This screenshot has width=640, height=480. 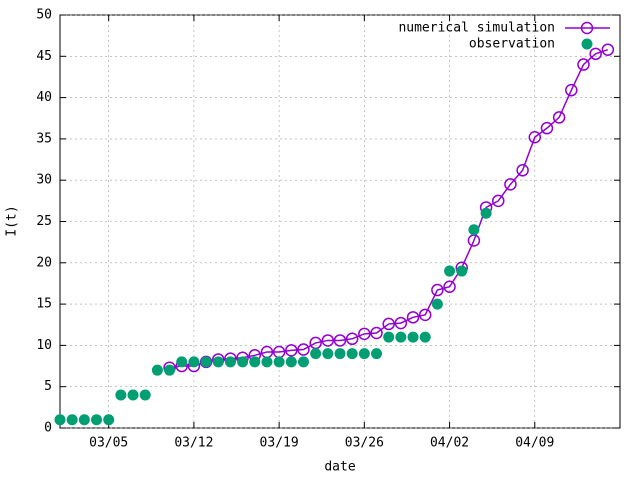 What do you see at coordinates (476, 28) in the screenshot?
I see `legend-label: numerical simulation` at bounding box center [476, 28].